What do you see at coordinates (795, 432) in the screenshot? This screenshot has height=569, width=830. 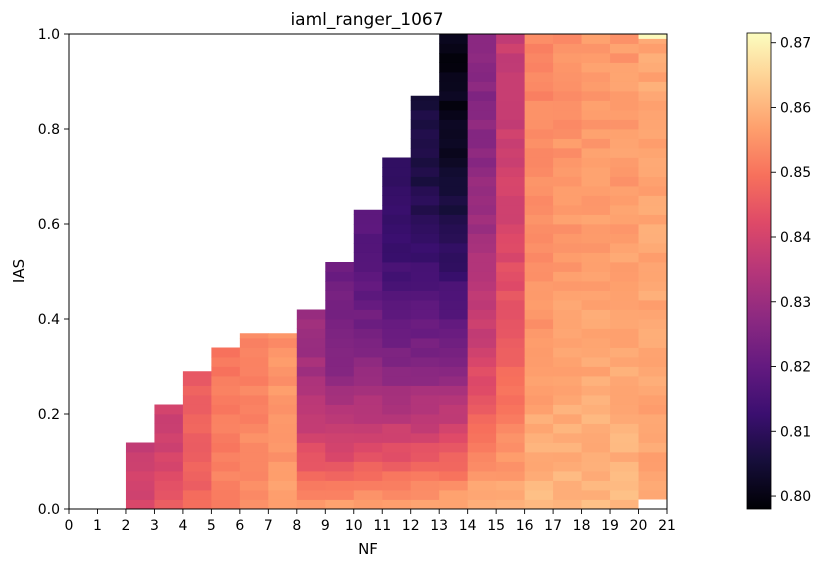 I see `colorbar-tick-label: 0.81` at bounding box center [795, 432].